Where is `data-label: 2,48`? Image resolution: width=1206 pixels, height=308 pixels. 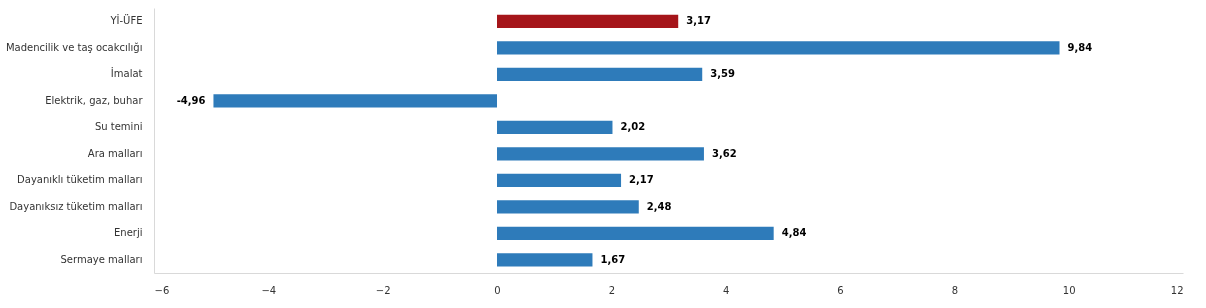
data-label: 2,48 is located at coordinates (659, 206).